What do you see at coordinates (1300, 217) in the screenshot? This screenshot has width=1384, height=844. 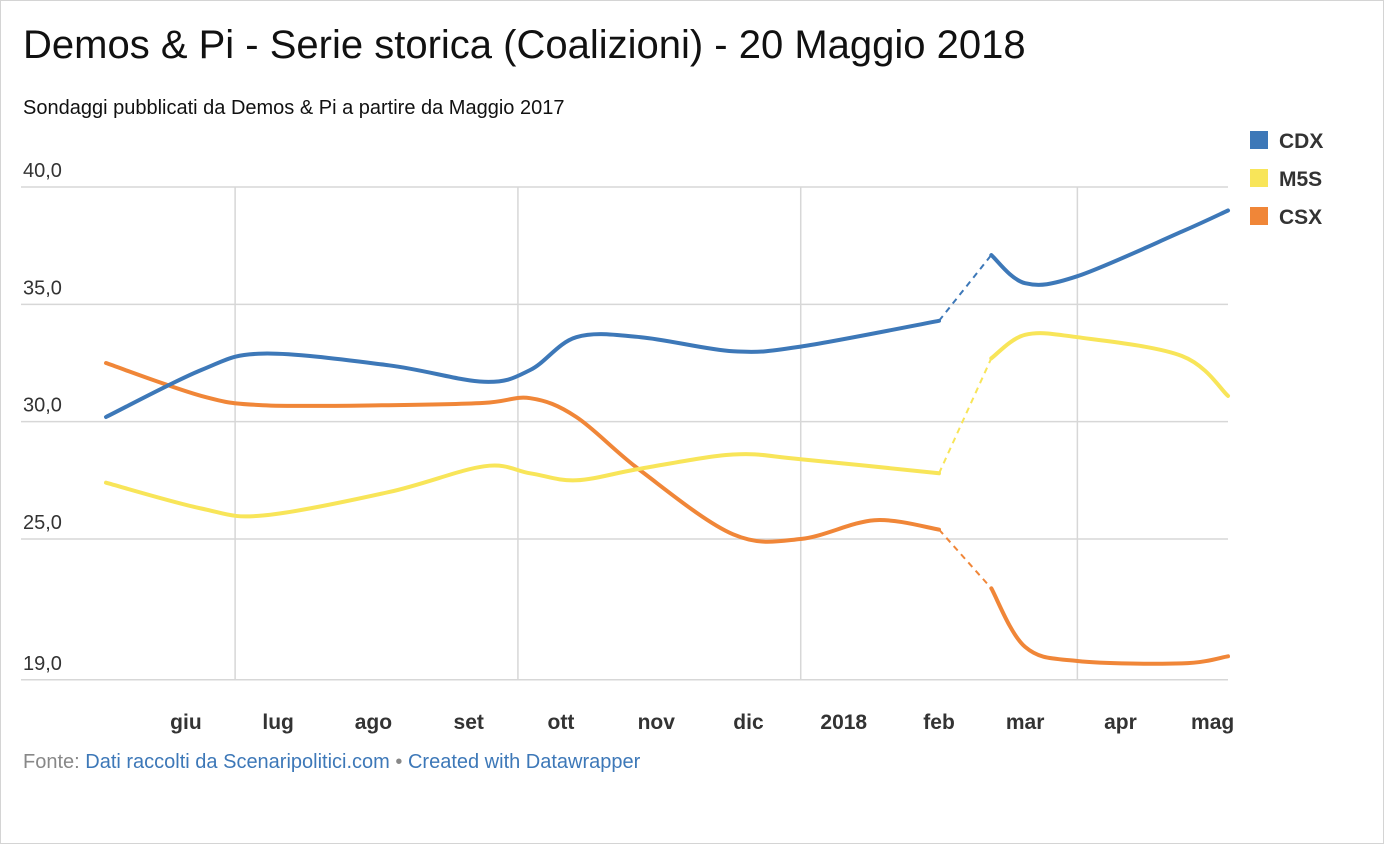 I see `legend-label-csx: CSX` at bounding box center [1300, 217].